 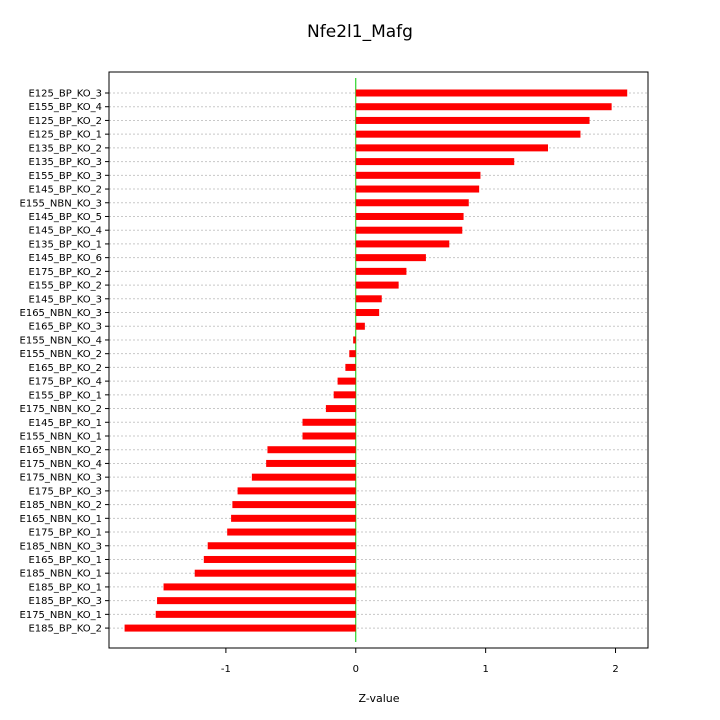 I want to click on y-tick-label: E165_NBN_KO_1, so click(x=61, y=519).